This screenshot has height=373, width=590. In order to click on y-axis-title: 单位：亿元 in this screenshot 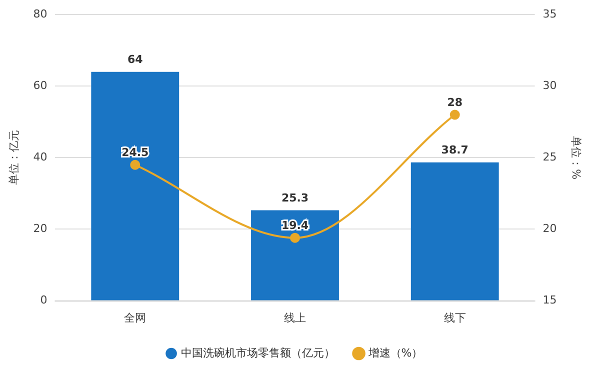, I will do `click(13, 158)`.